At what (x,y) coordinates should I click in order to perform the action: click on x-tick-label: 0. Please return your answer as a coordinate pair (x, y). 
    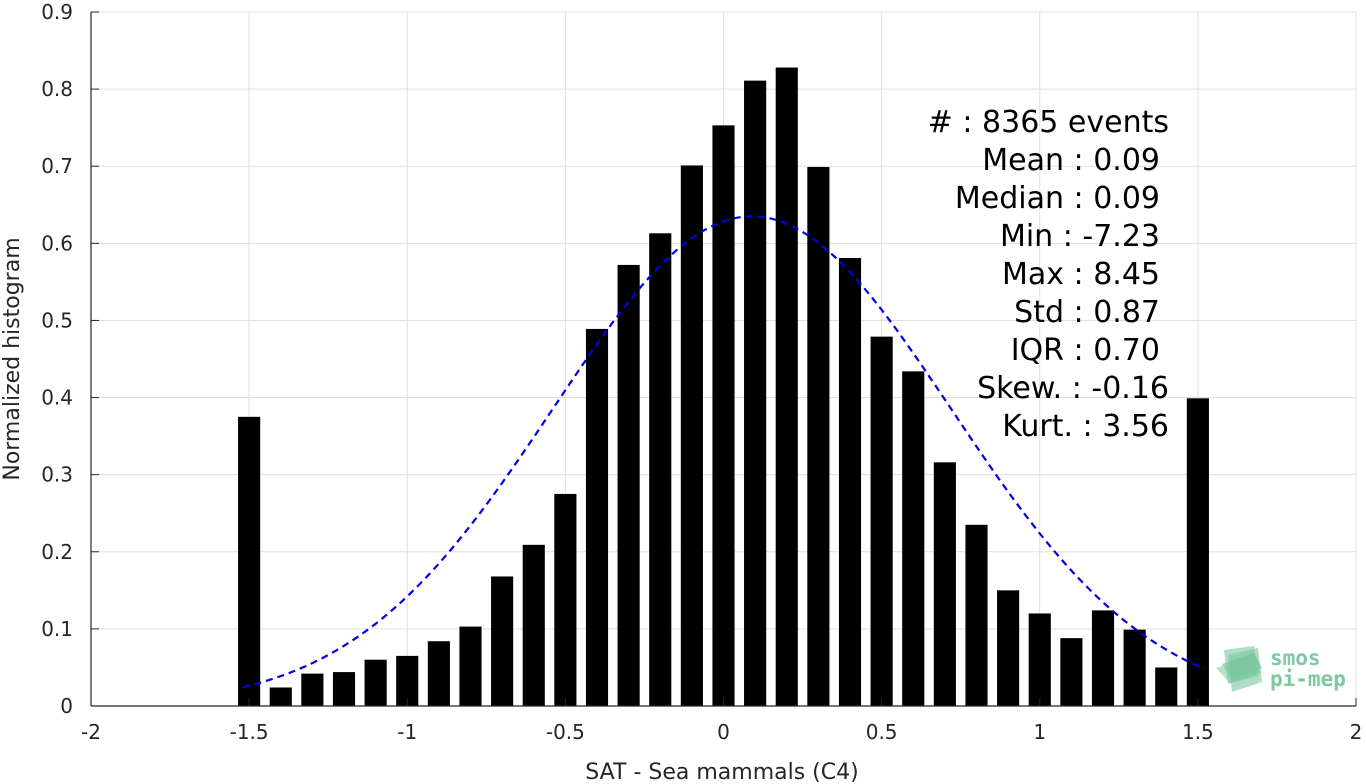
    Looking at the image, I should click on (723, 732).